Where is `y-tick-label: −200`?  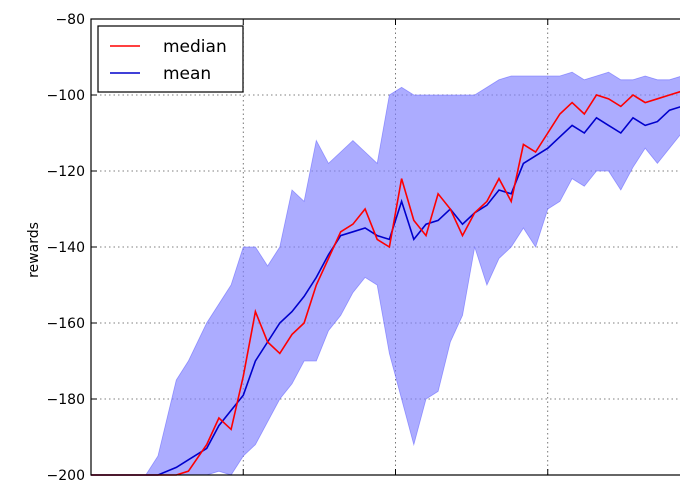 y-tick-label: −200 is located at coordinates (66, 476).